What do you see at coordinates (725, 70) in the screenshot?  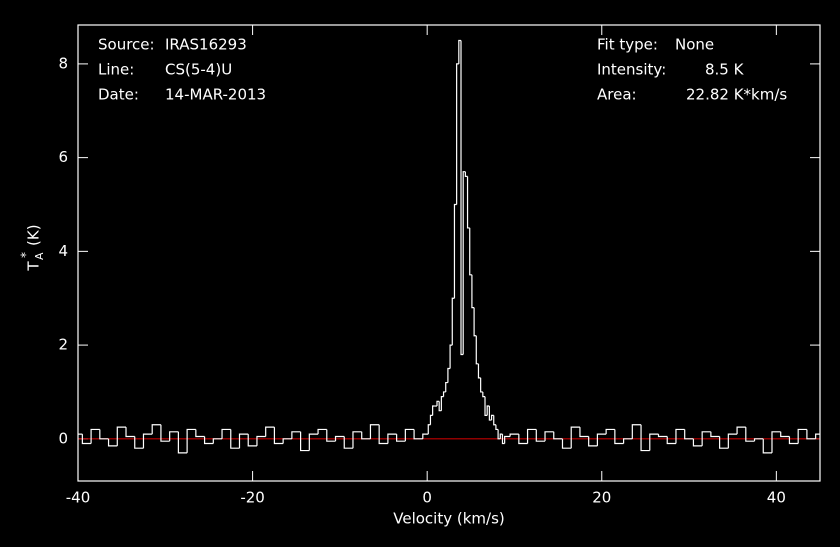 I see `info-value: 8.5 K` at bounding box center [725, 70].